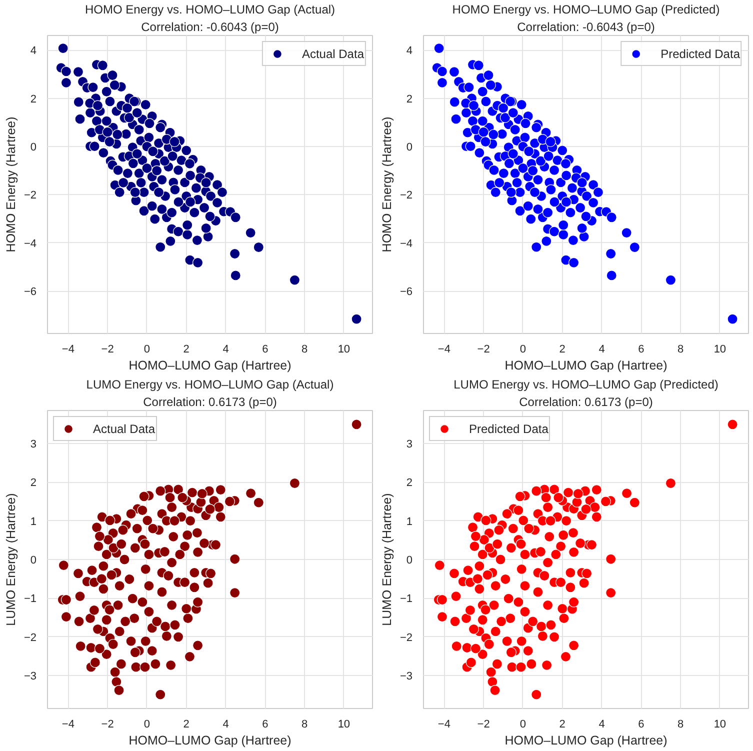 This screenshot has height=751, width=753. What do you see at coordinates (586, 9) in the screenshot?
I see `chart-title: HOMO Energy vs. HOMO–LUMO Gap (Predicted)` at bounding box center [586, 9].